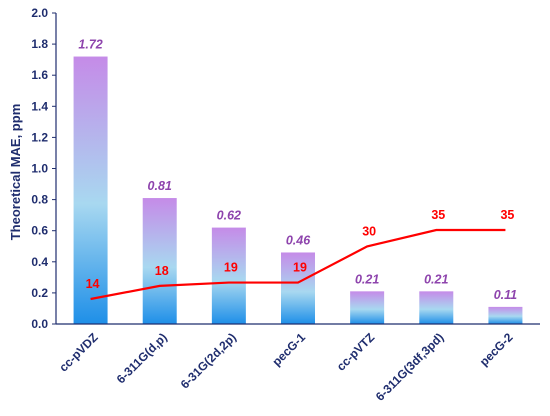  Describe the element at coordinates (15, 172) in the screenshot. I see `y-axis-title: Theoretical MAE, ppm` at that location.